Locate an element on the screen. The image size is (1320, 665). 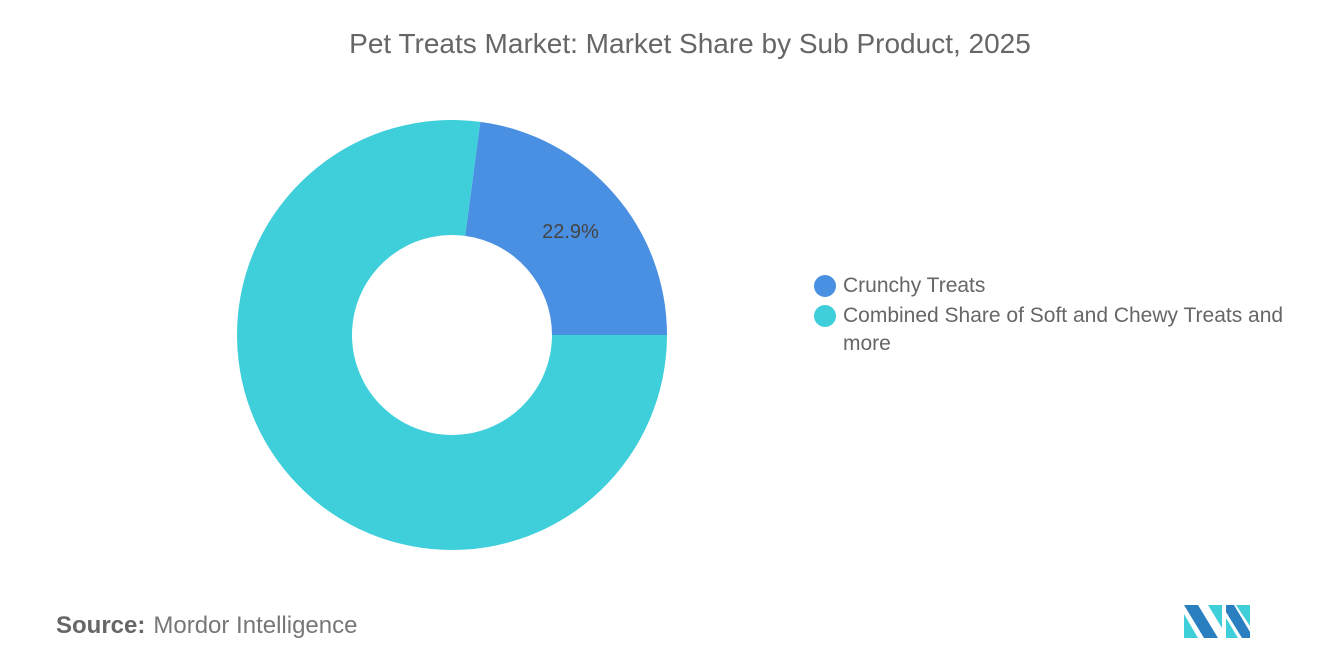
source-label: Source: is located at coordinates (101, 625).